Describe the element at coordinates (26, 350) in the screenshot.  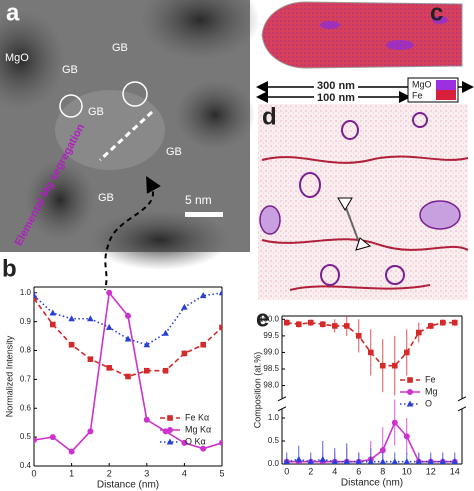
I see `y-tick-label: 0.8` at that location.